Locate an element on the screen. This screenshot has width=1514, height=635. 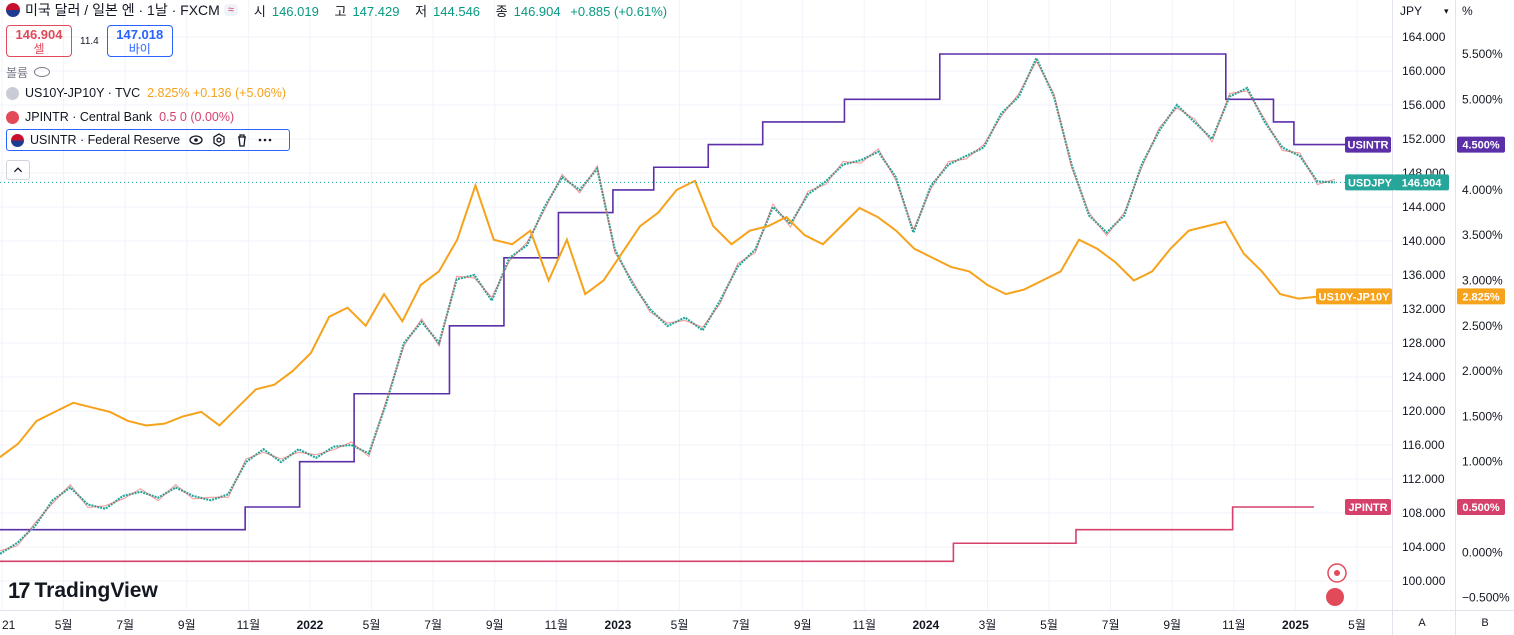
right-scale-button: B is located at coordinates (1485, 624).